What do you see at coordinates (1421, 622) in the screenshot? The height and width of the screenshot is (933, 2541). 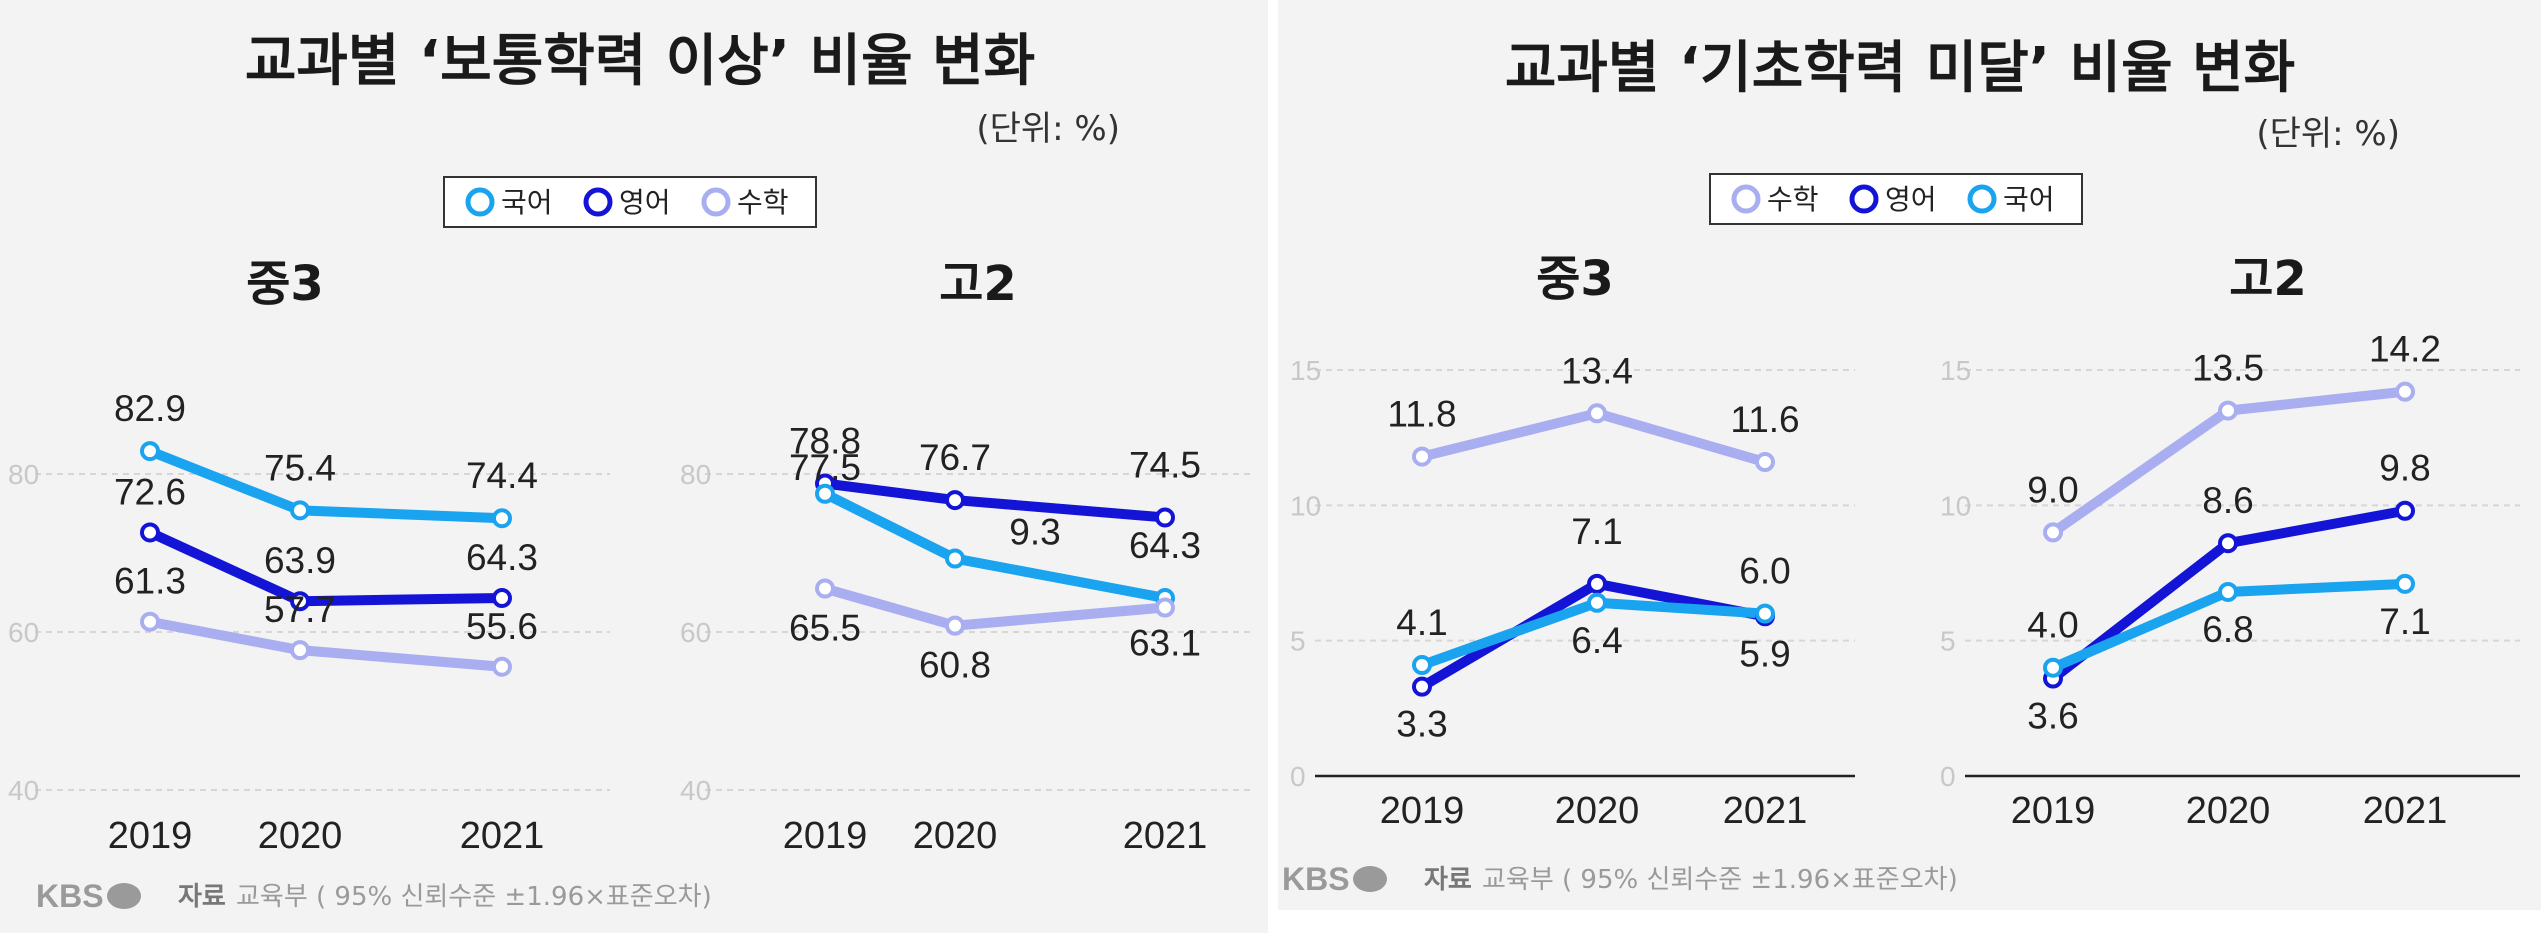 I see `data-label-korean: 4.1` at bounding box center [1421, 622].